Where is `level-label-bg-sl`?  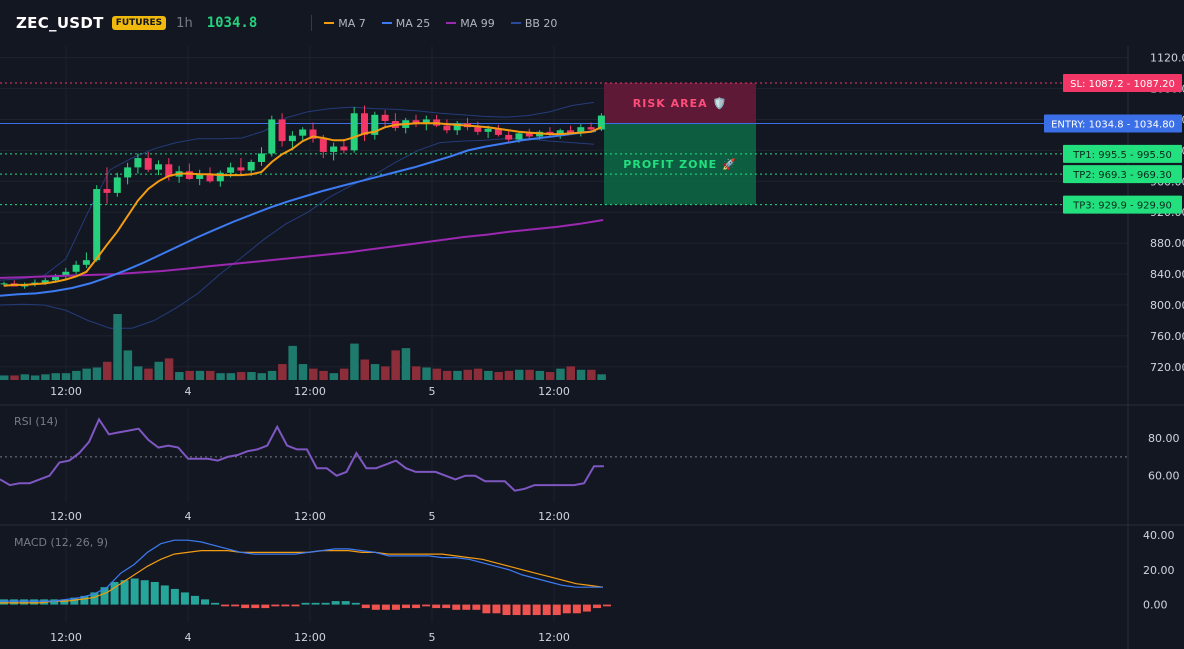 level-label-bg-sl is located at coordinates (1122, 82).